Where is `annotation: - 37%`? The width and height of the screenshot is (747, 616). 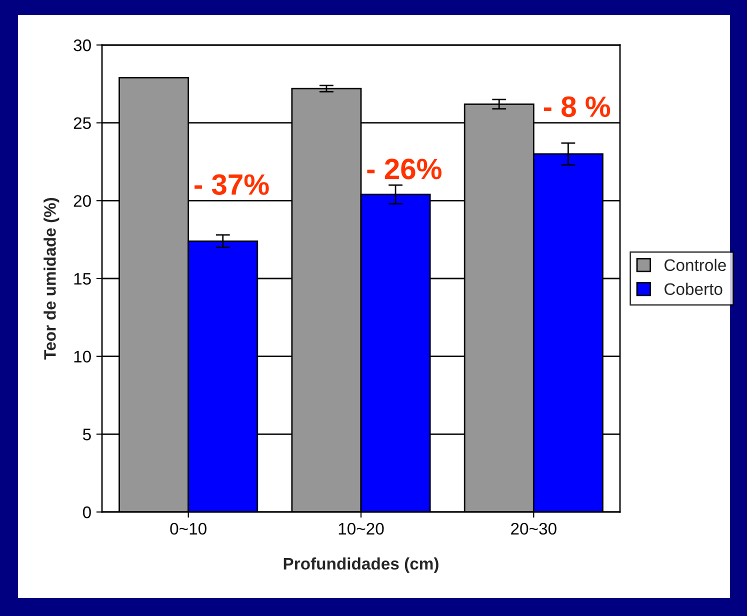
annotation: - 37% is located at coordinates (231, 184).